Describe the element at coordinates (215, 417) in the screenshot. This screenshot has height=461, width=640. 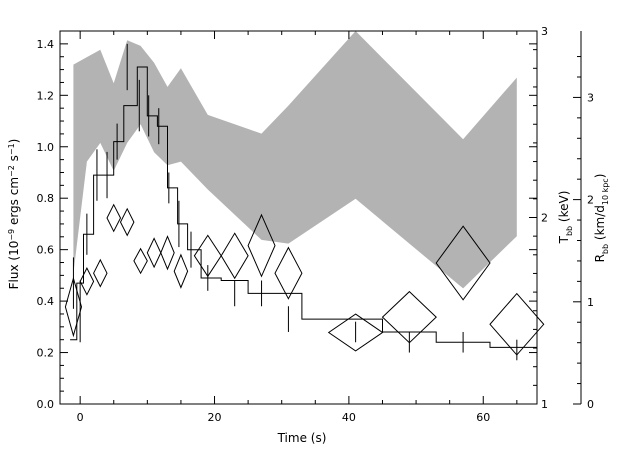
I see `x-tick-label: 20` at that location.